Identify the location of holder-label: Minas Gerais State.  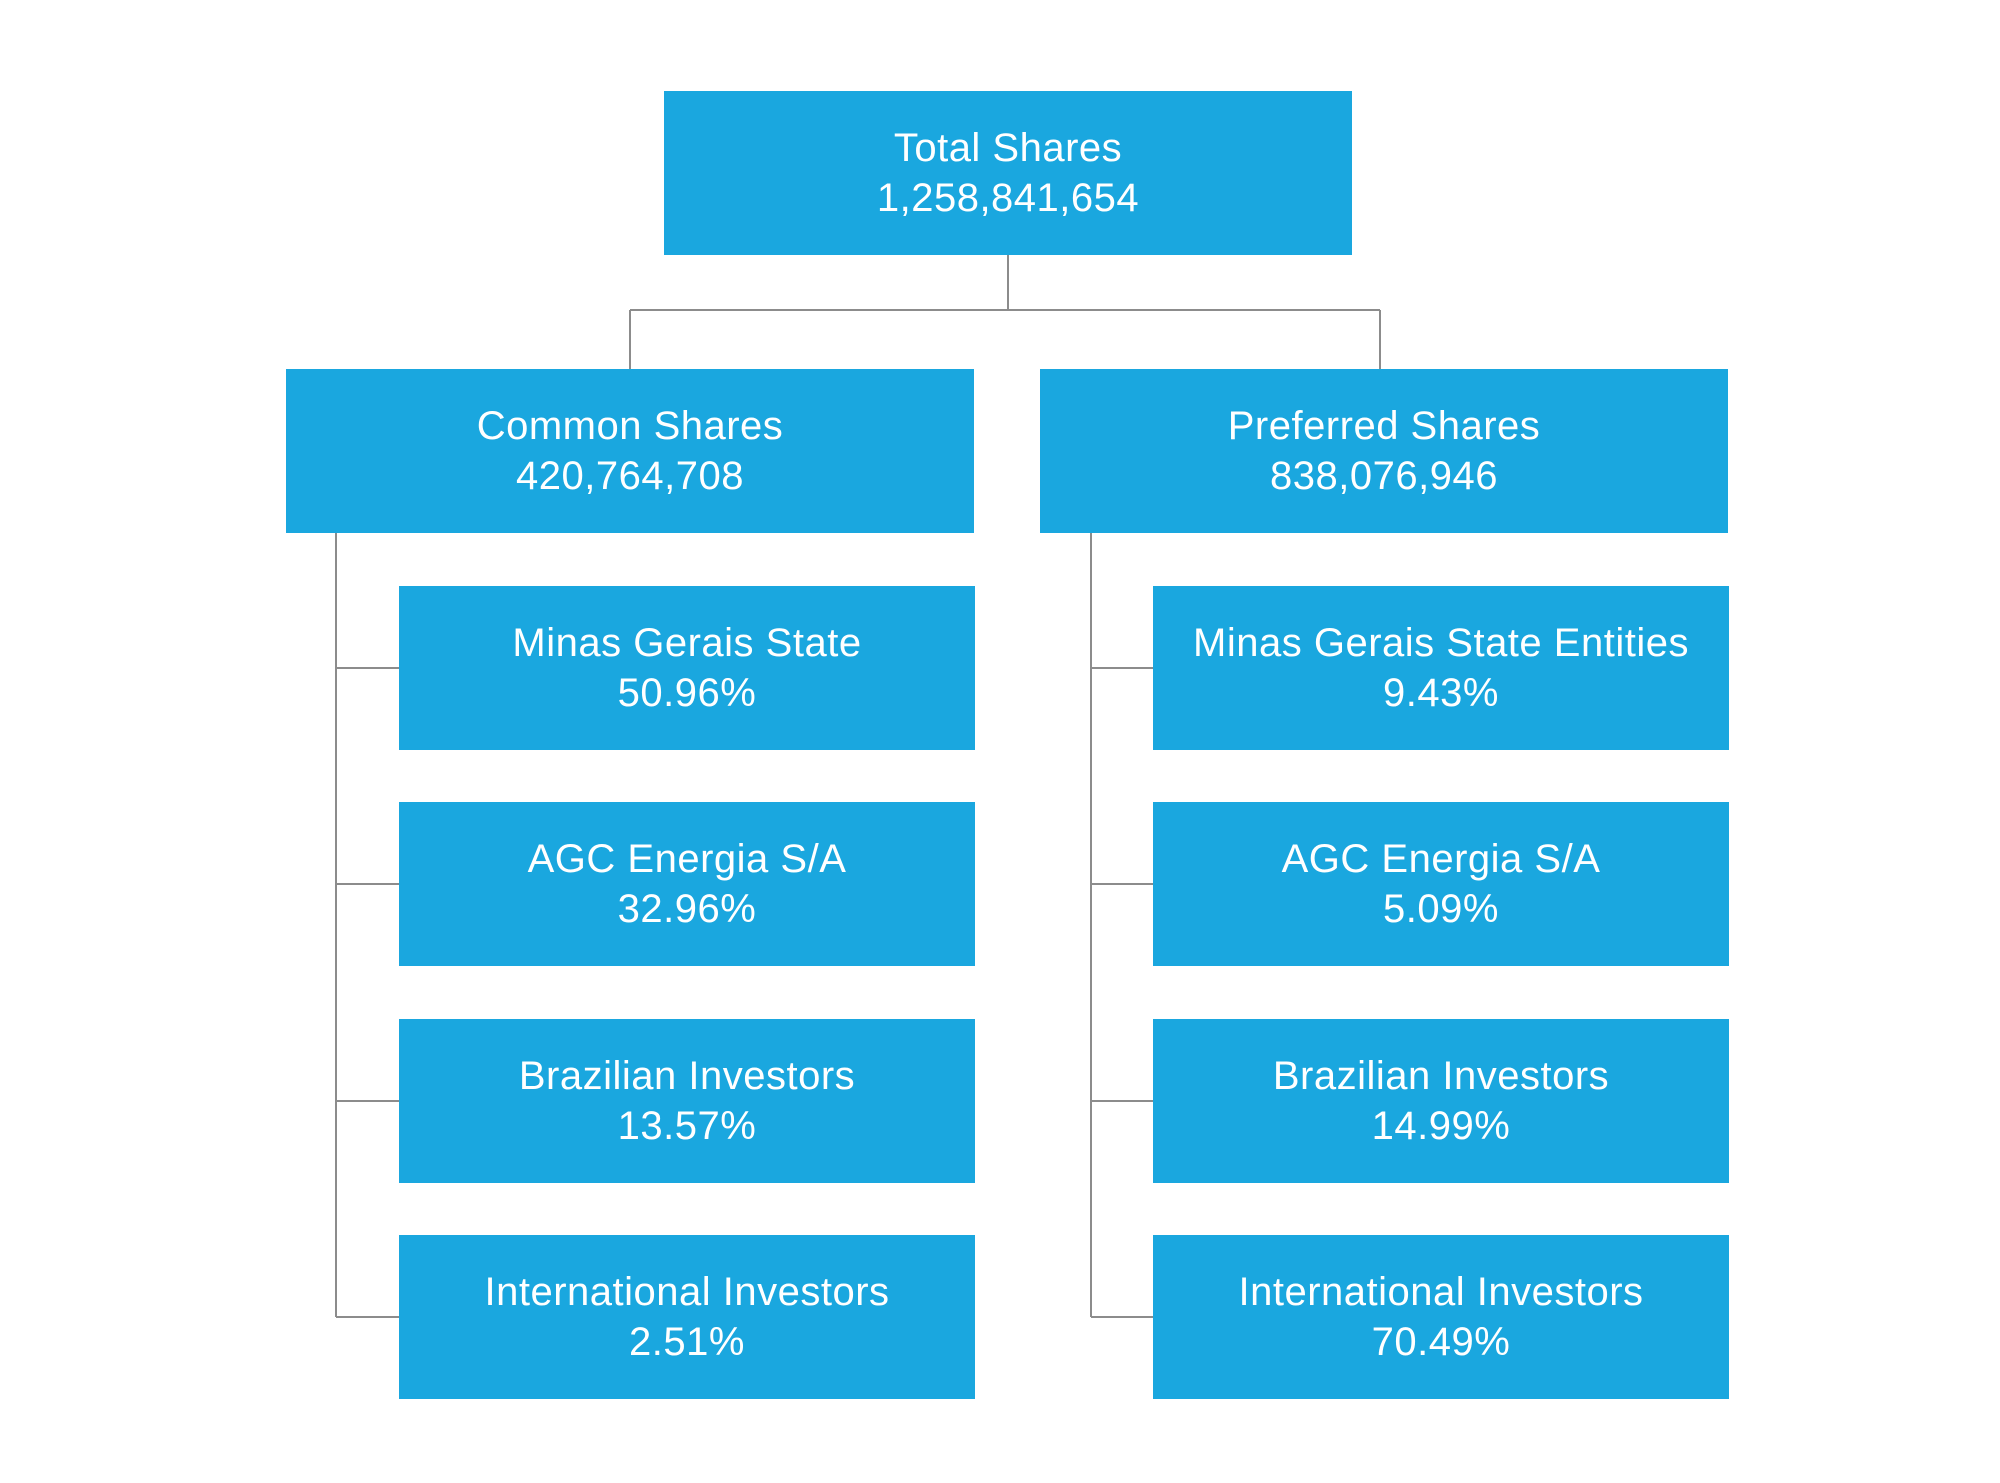
(687, 643).